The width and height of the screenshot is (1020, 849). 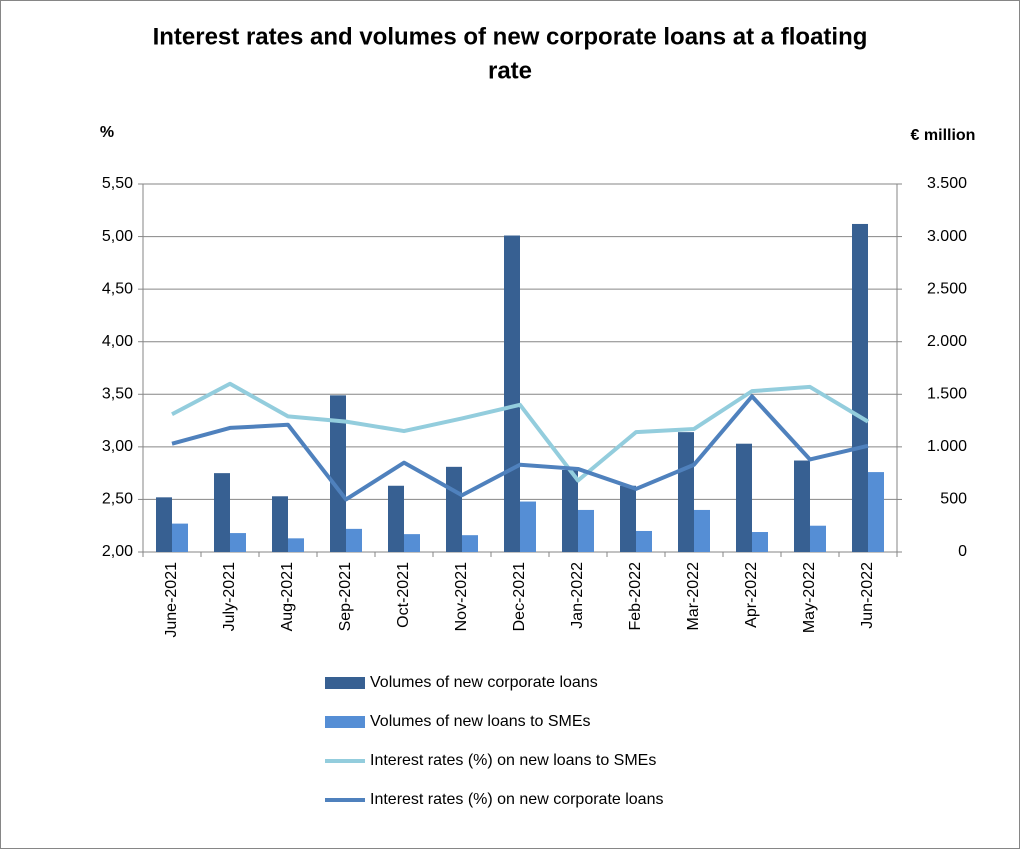 What do you see at coordinates (751, 595) in the screenshot?
I see `x-tick-label: Apr-2022` at bounding box center [751, 595].